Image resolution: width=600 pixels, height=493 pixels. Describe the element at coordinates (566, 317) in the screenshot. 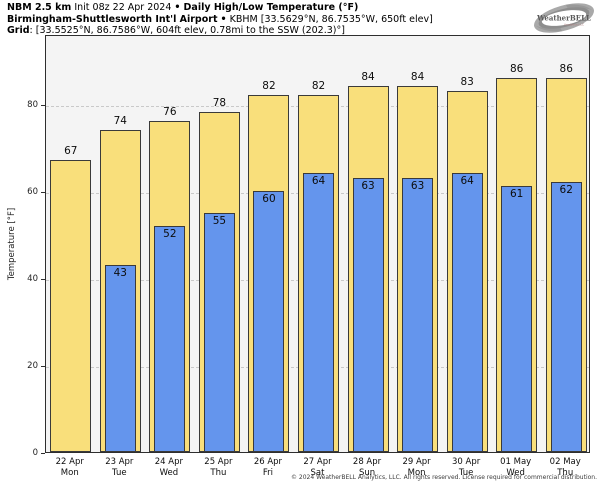

I see `low-temp-bar: 62` at that location.